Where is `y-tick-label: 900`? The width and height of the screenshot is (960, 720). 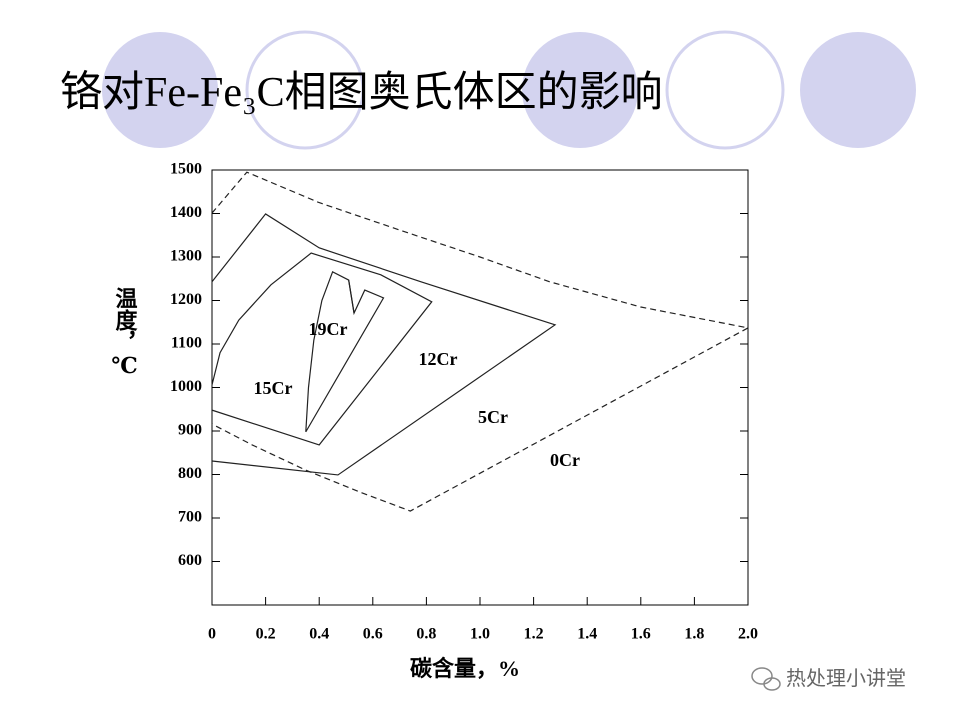 y-tick-label: 900 is located at coordinates (190, 430).